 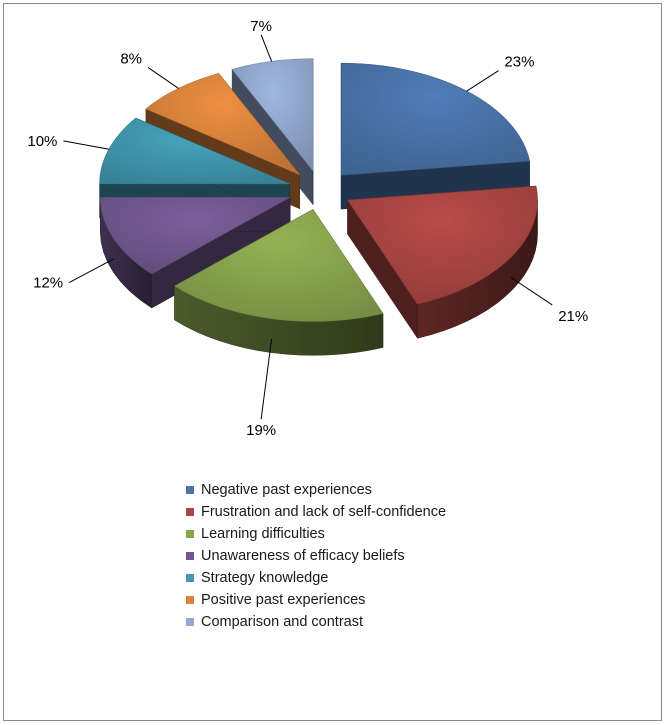 I want to click on legend-label: Frustration and lack of self-confidence, so click(x=324, y=512).